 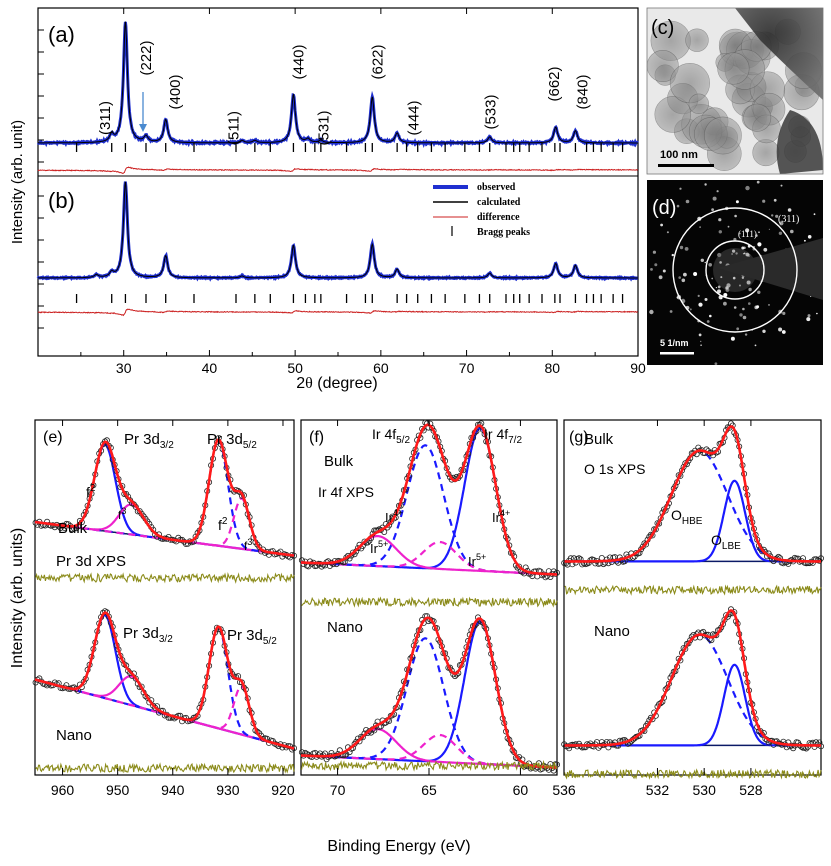 What do you see at coordinates (232, 441) in the screenshot?
I see `pr-52-label-bulk: Pr 3d5/2` at bounding box center [232, 441].